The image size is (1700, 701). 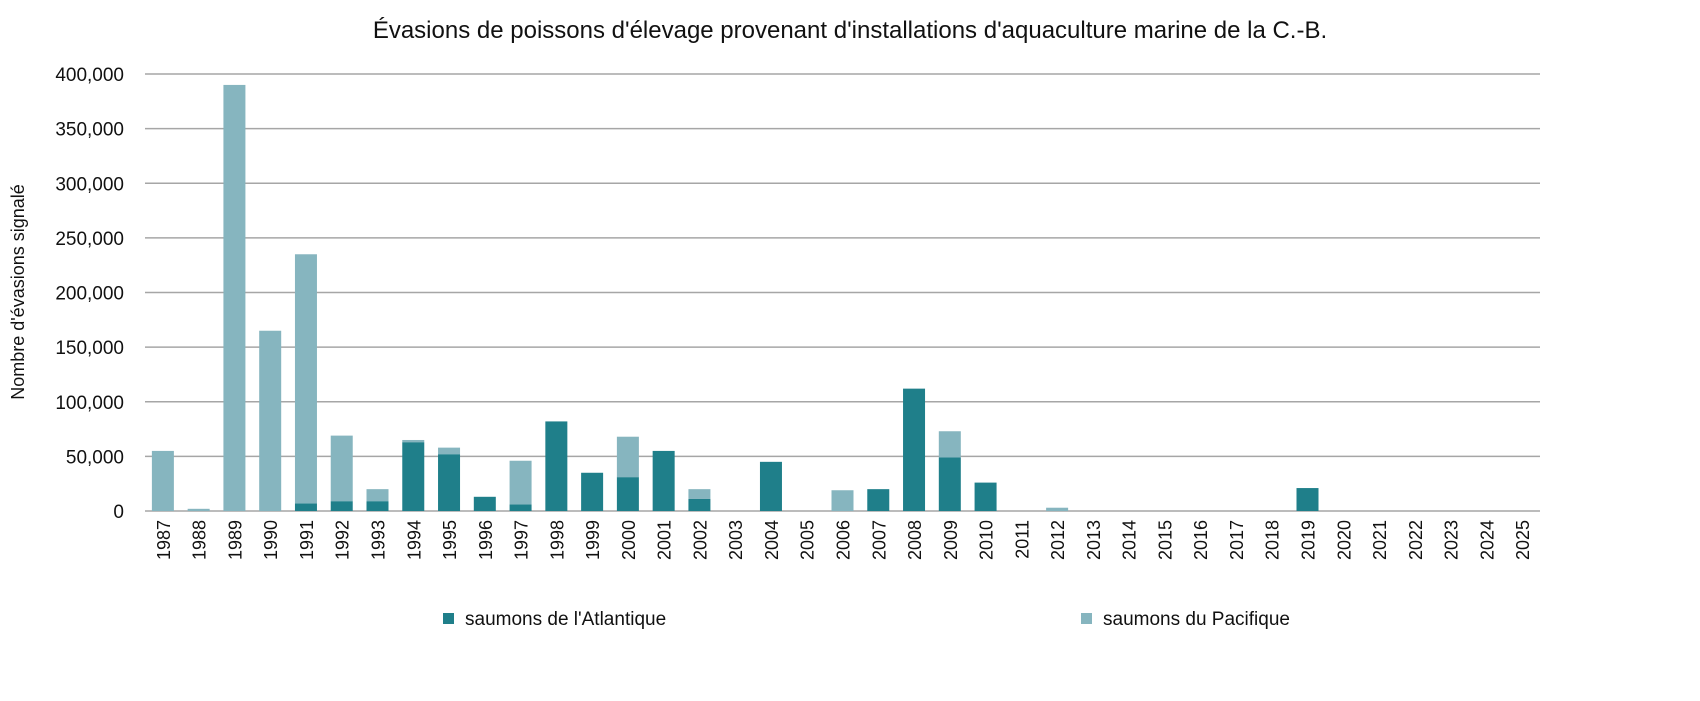 I want to click on bar-pacific-1987, so click(x=162, y=480).